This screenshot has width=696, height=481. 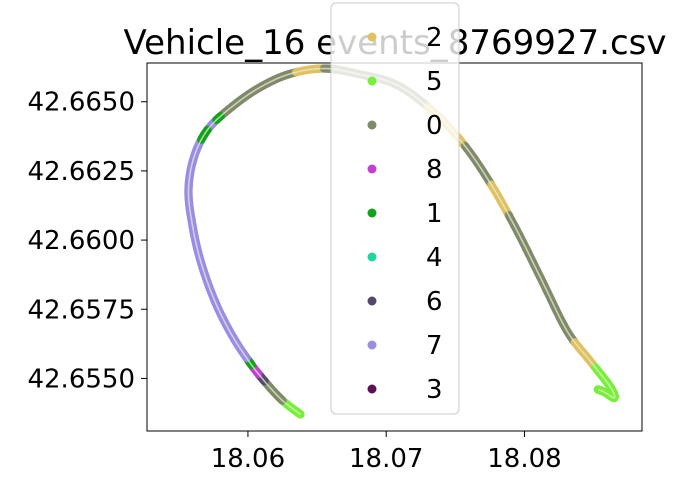 I want to click on legend-label: 4, so click(x=434, y=258).